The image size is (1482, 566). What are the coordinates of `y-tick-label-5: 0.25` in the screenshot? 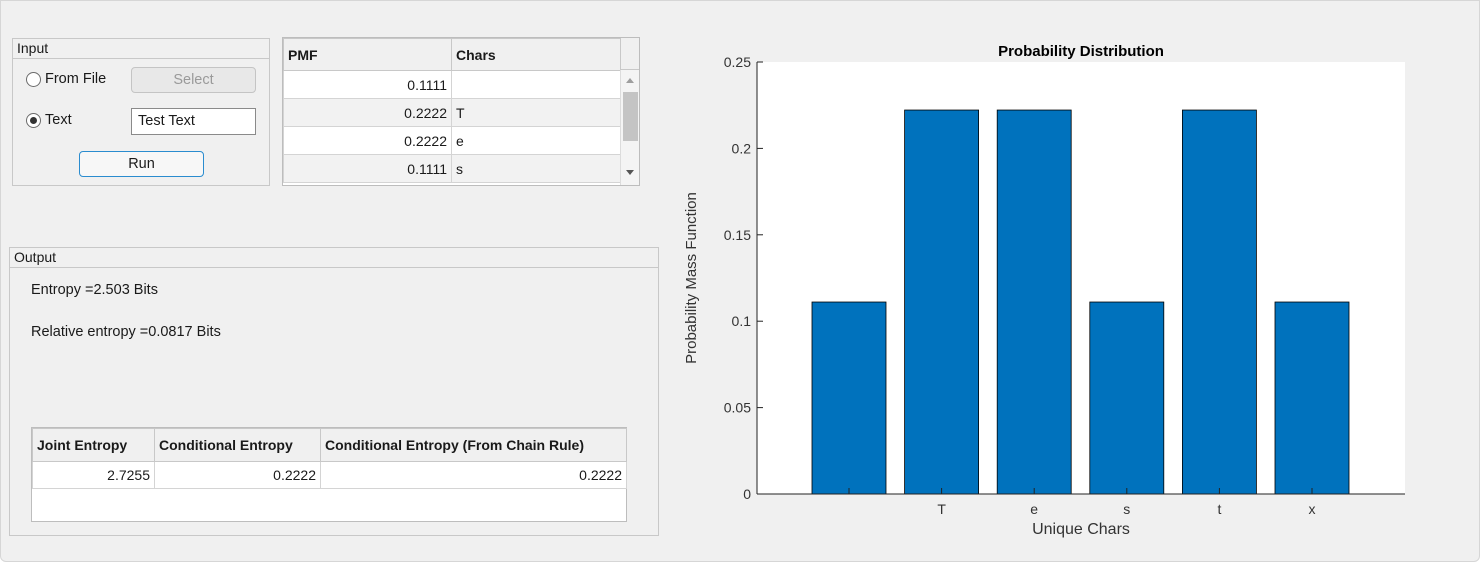 It's located at (737, 62).